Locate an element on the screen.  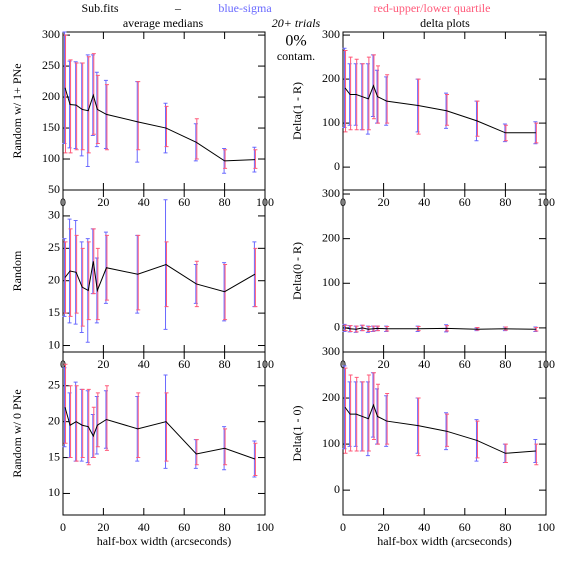
y-tick-label: 50 is located at coordinates (54, 189).